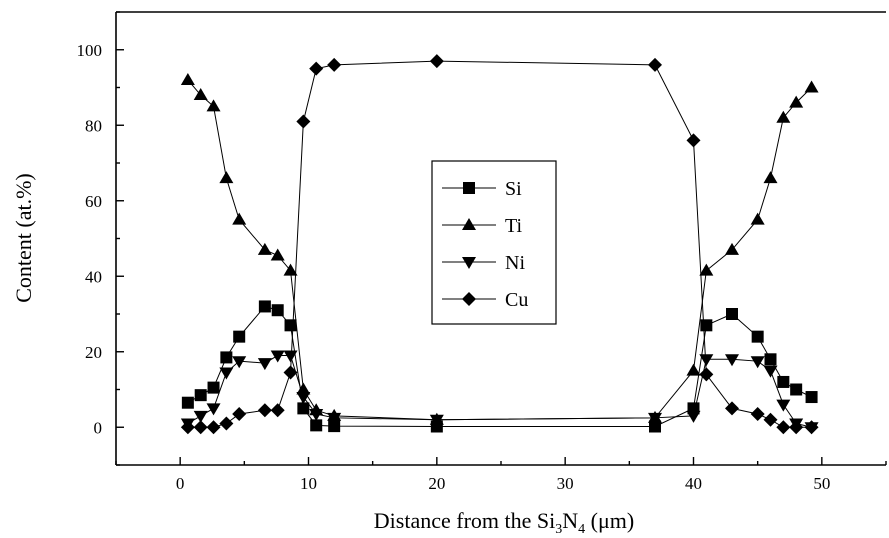  Describe the element at coordinates (308, 483) in the screenshot. I see `x-tick-label-1: 10` at that location.